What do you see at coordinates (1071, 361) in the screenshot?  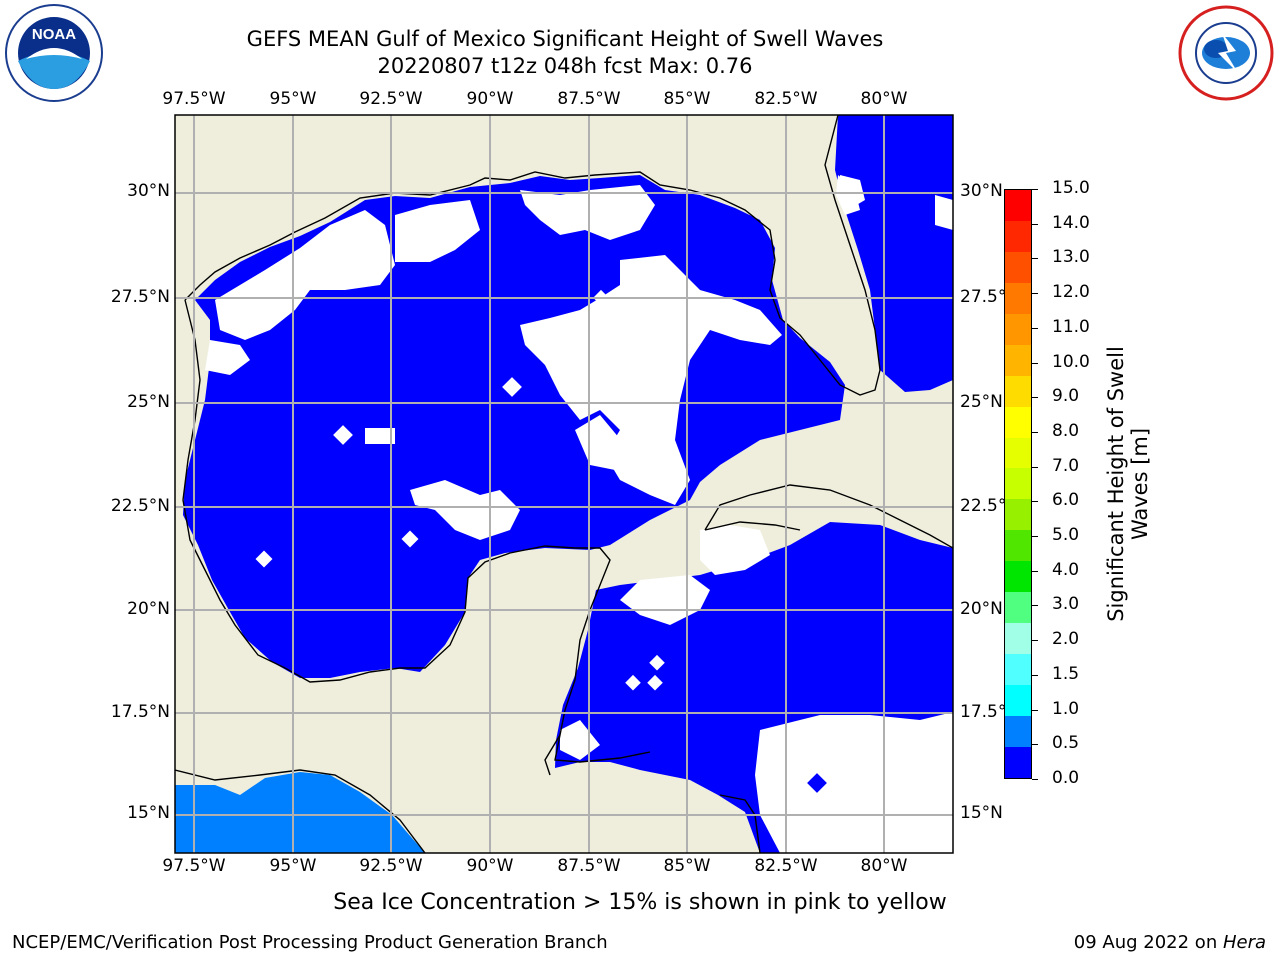 I see `colorbar-tick-label: 10.0` at bounding box center [1071, 361].